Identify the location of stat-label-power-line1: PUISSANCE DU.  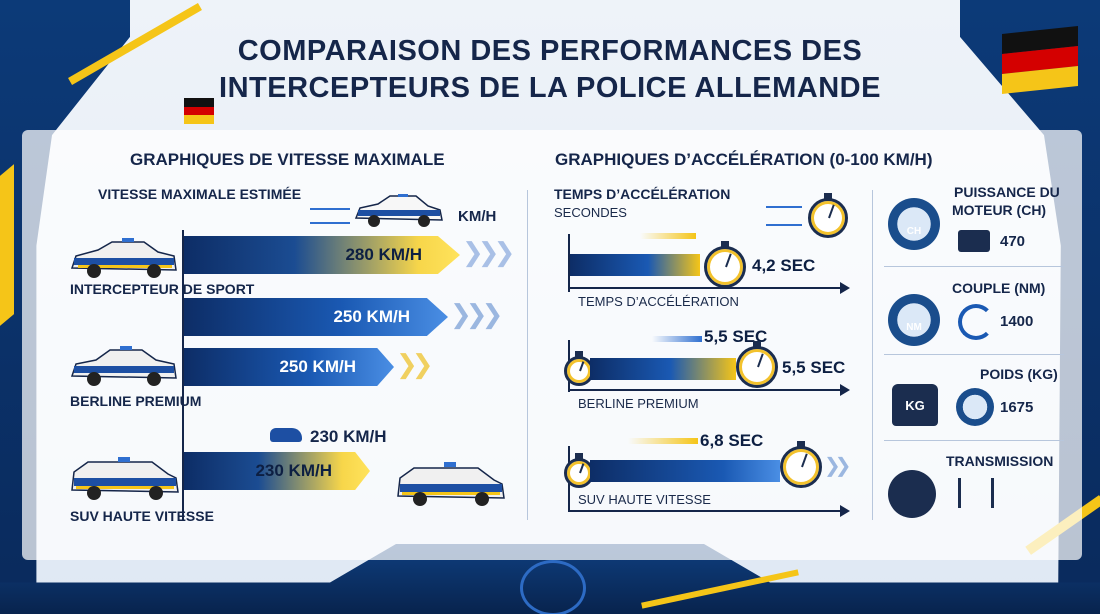
(1007, 192).